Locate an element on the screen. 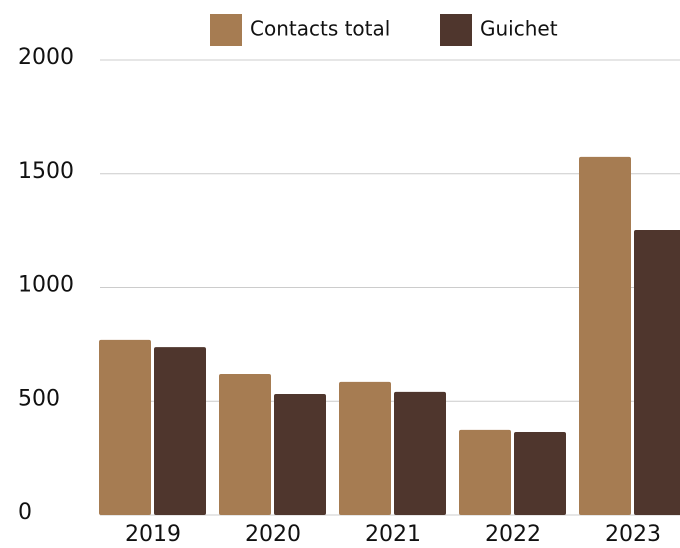  y-tick-label: 1500 is located at coordinates (46, 171).